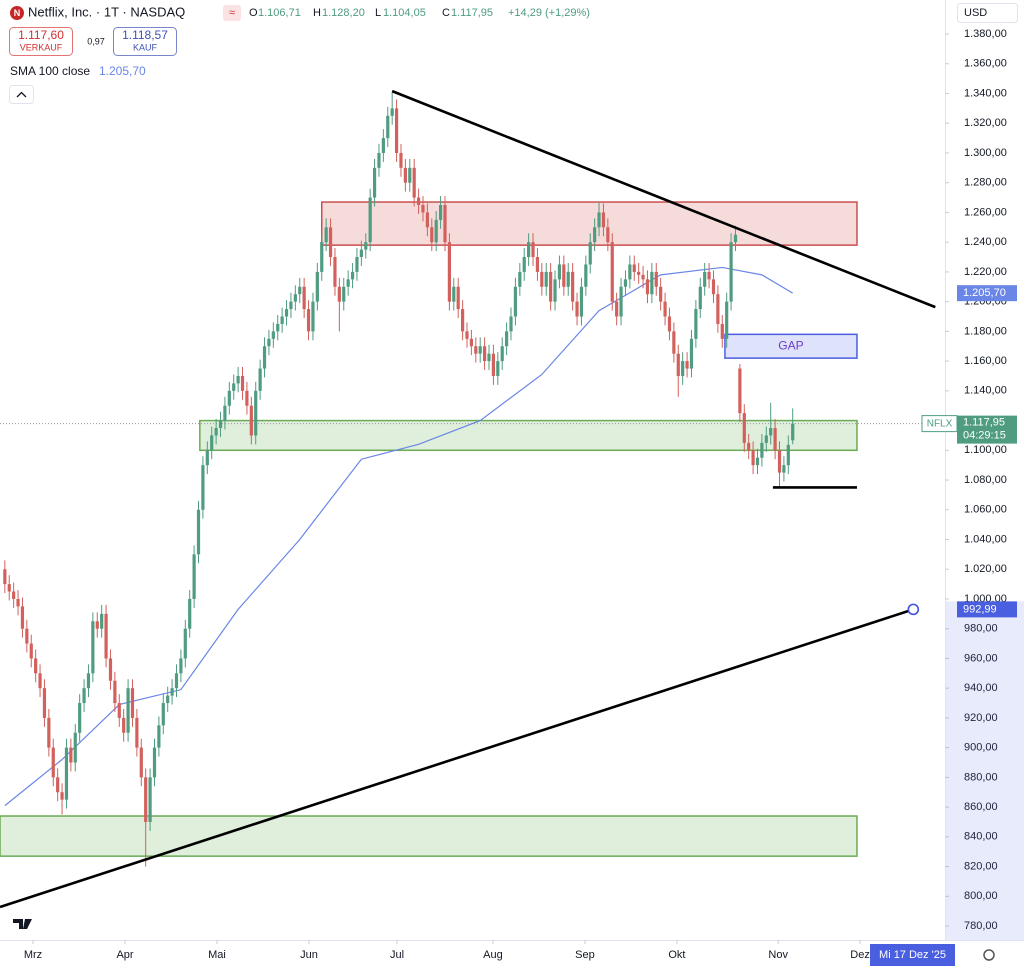  I want to click on ohlc-value: 1.117,95, so click(472, 13).